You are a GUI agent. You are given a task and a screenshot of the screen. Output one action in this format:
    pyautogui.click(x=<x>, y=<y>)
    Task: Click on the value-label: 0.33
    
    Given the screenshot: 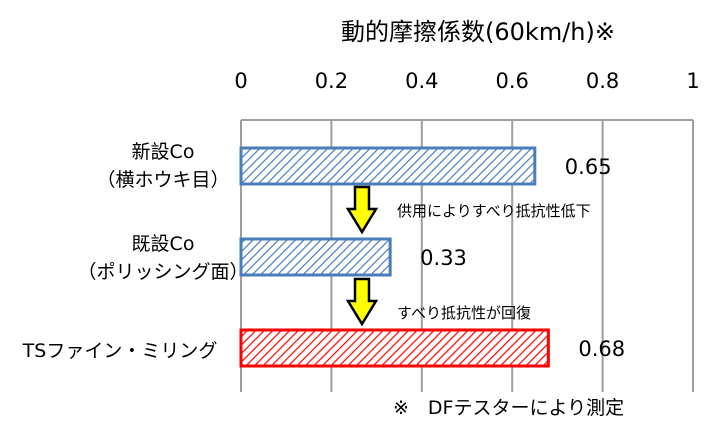 What is the action you would take?
    pyautogui.click(x=443, y=258)
    